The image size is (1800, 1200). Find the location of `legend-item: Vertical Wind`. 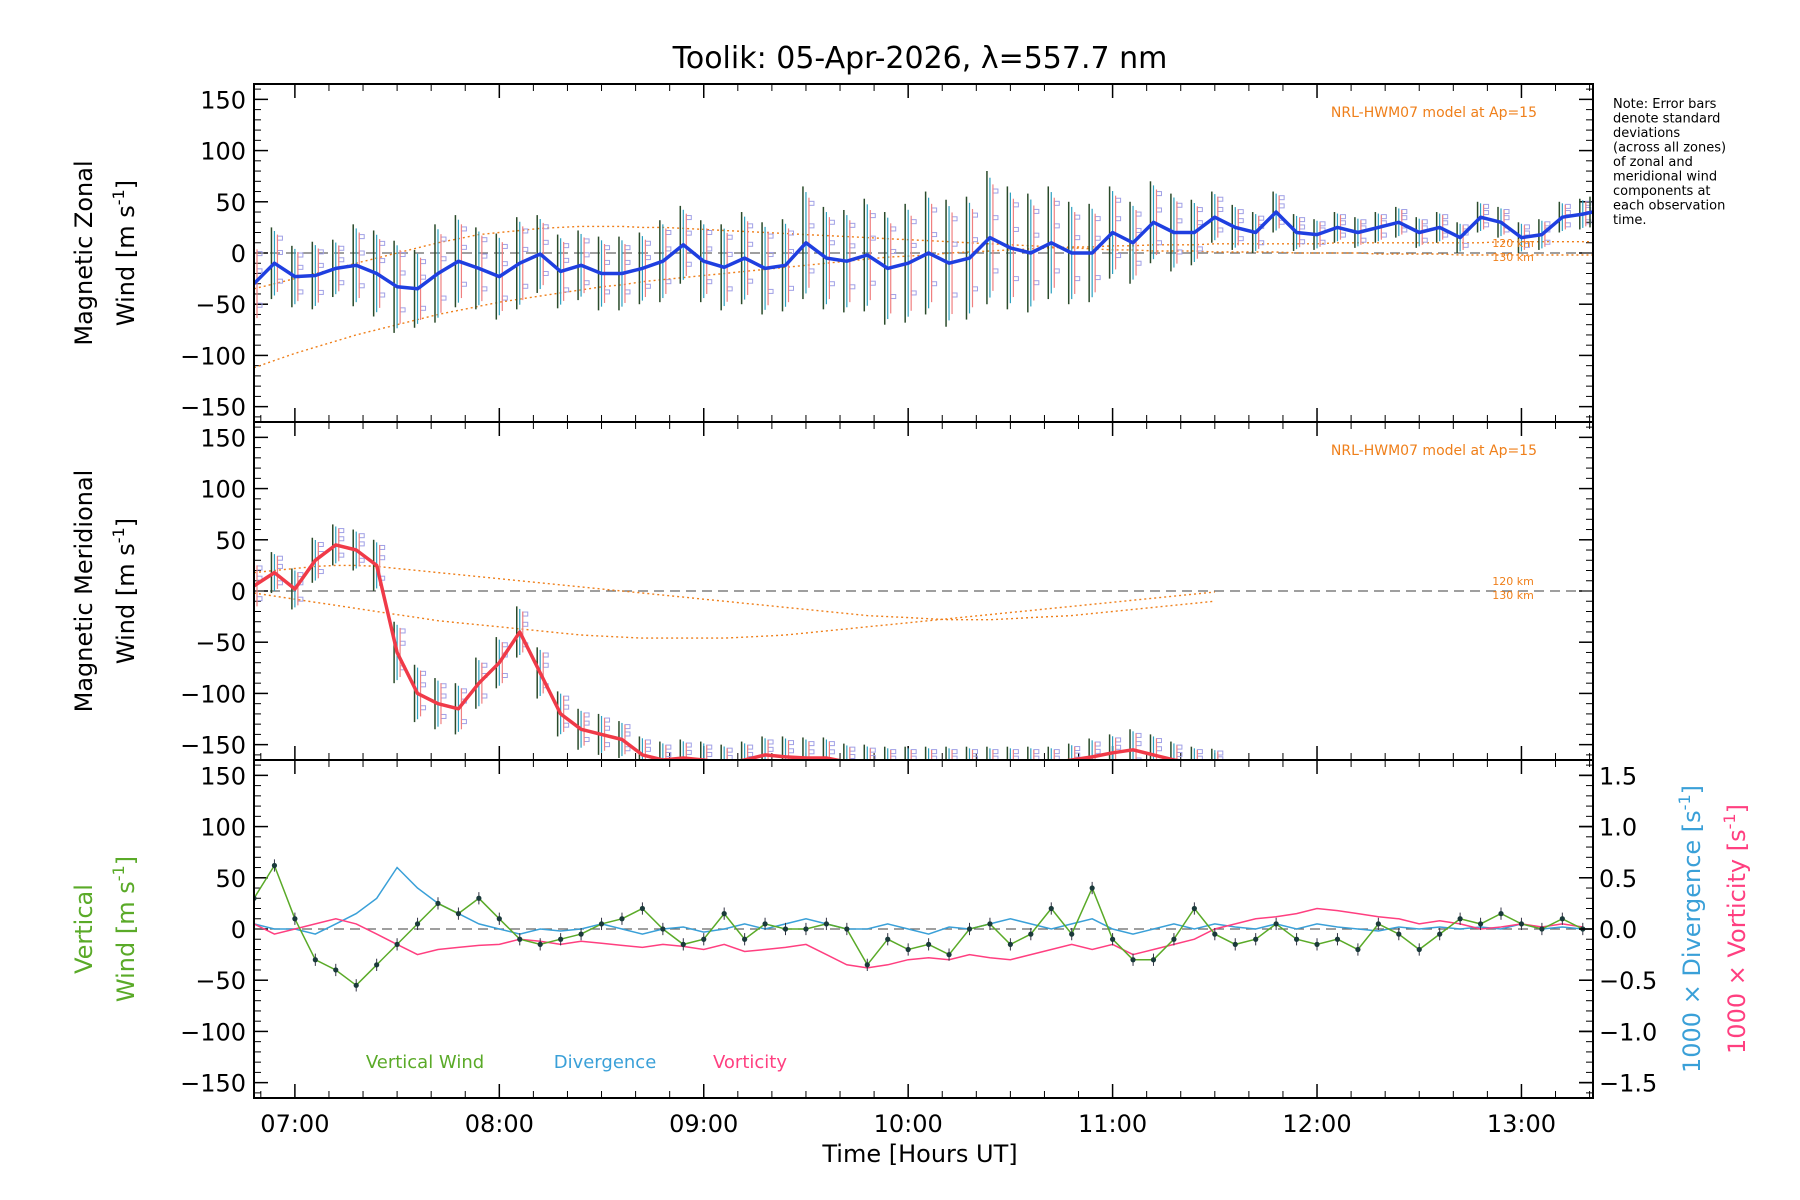

legend-item: Vertical Wind is located at coordinates (425, 1062).